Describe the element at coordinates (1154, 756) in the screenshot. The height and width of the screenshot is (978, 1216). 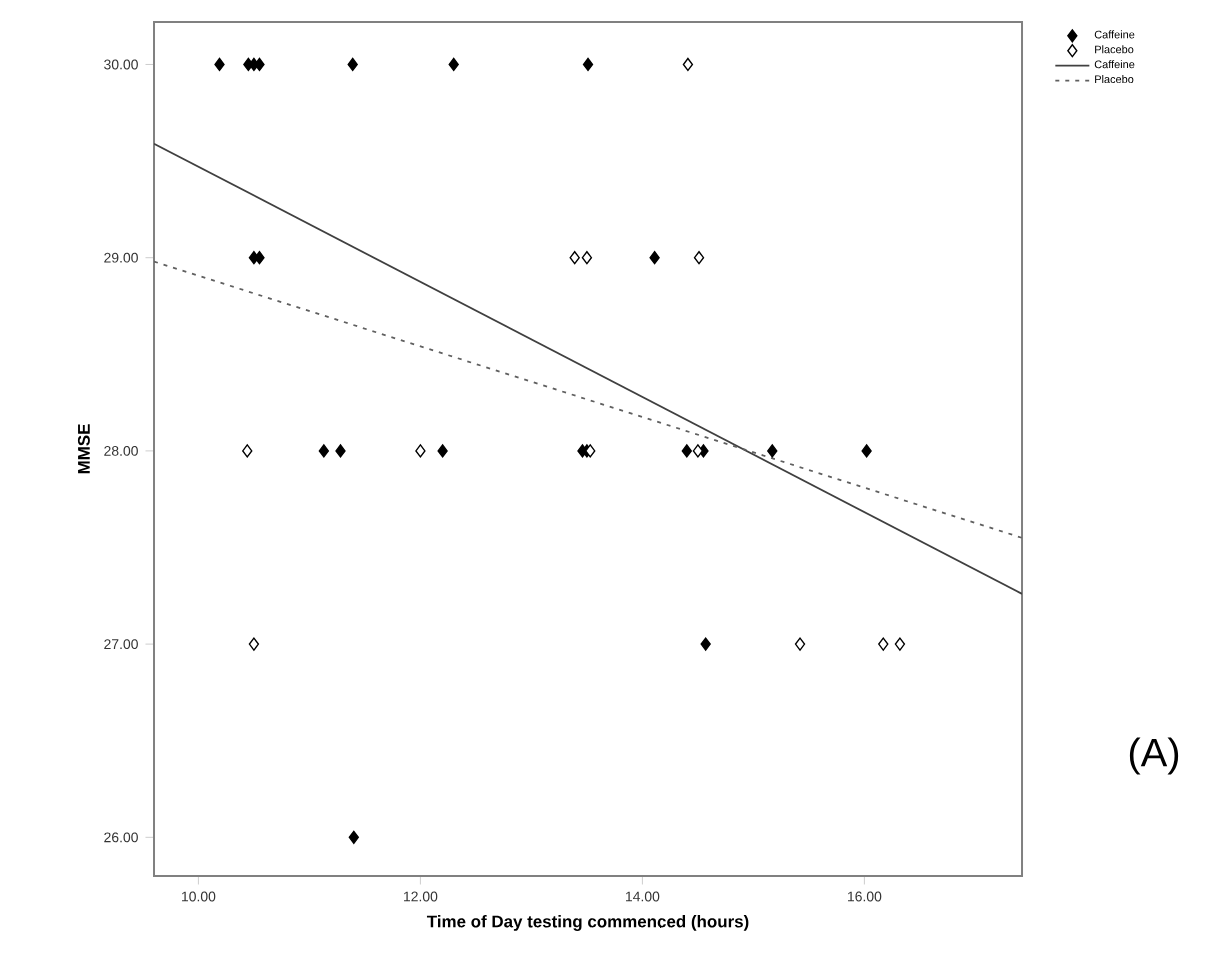
I see `text: (A)` at that location.